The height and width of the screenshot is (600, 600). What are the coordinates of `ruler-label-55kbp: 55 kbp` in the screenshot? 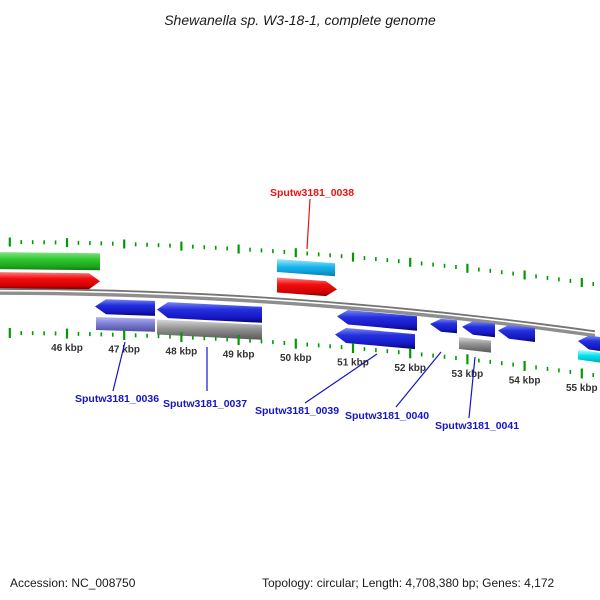 It's located at (582, 388).